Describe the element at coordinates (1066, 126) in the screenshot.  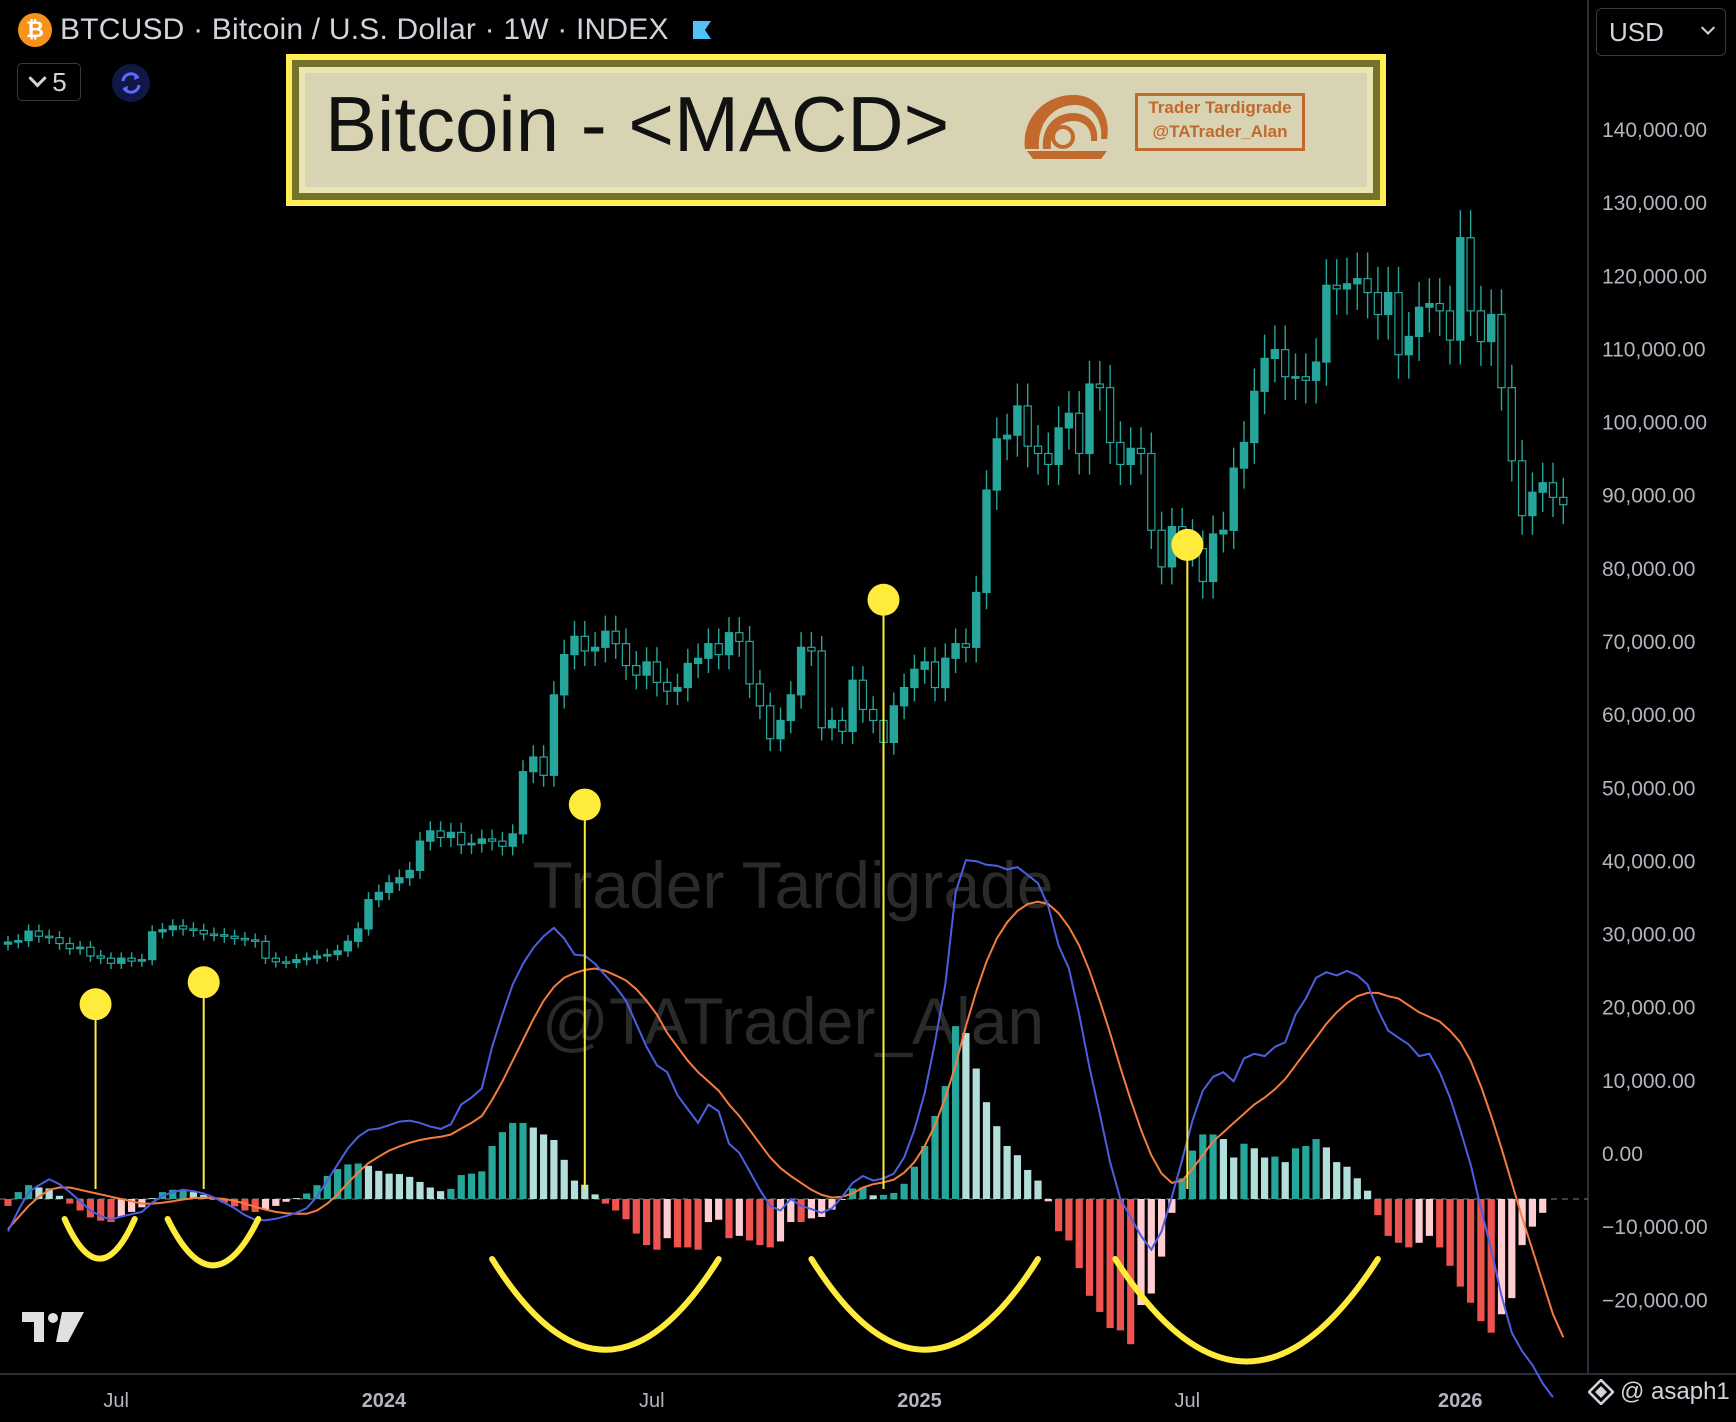
I see `tardigrade-logo-icon` at that location.